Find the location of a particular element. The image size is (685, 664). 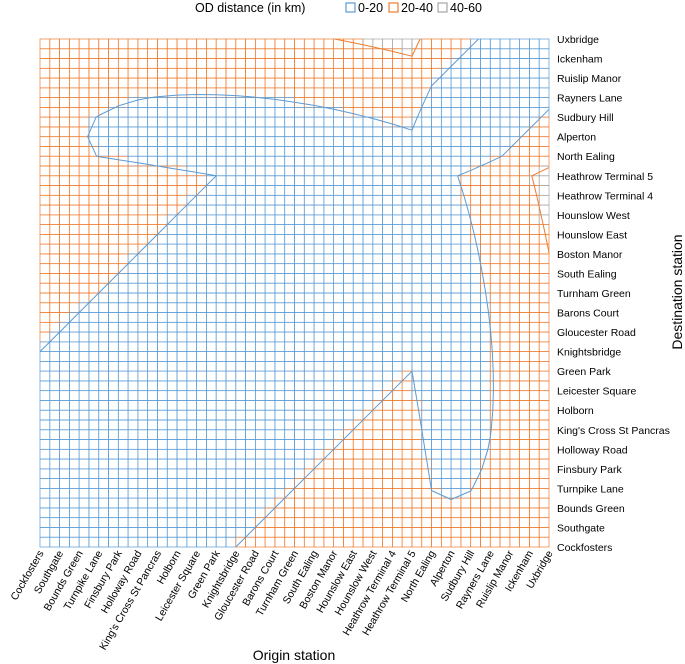

legend: OD distance (in km) 0-20 20-40 40-60 is located at coordinates (338, 8).